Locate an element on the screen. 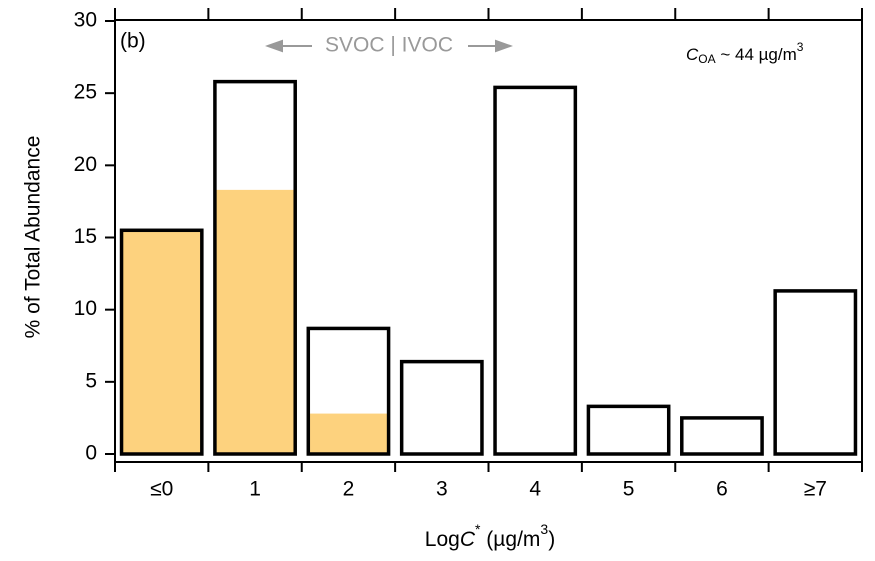 This screenshot has height=561, width=875. concentration-annotation: COA ~ 44 µg/m3 is located at coordinates (745, 53).